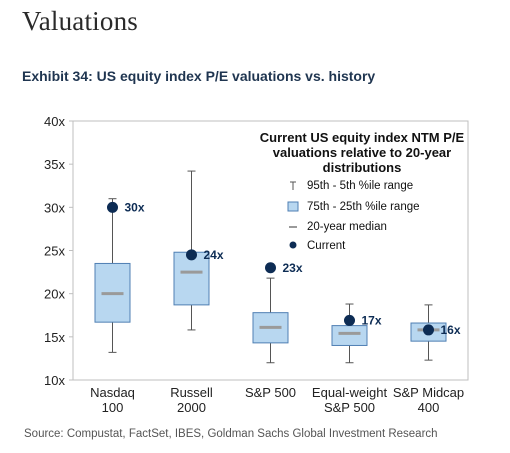  What do you see at coordinates (293, 245) in the screenshot?
I see `legend-current-symbol` at bounding box center [293, 245].